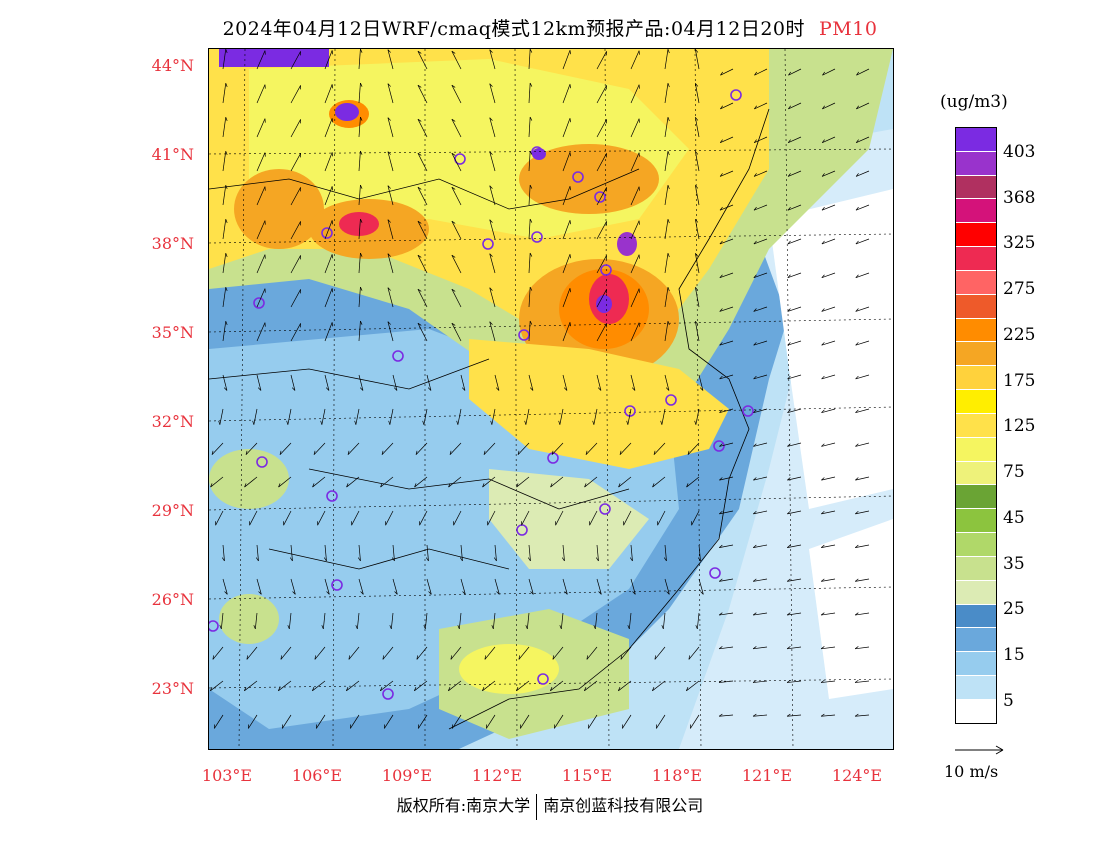  Describe the element at coordinates (227, 775) in the screenshot. I see `lon-label: 103°E` at that location.